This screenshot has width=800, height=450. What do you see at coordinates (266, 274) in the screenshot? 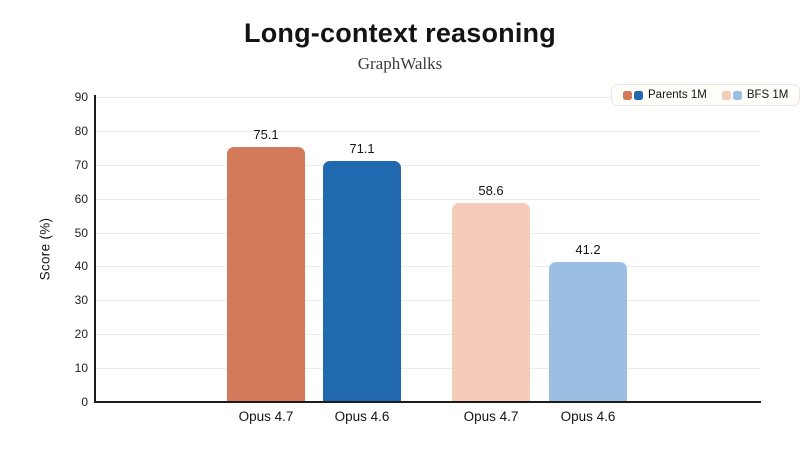
I see `bar-parents-1m-opus-4.7` at bounding box center [266, 274].